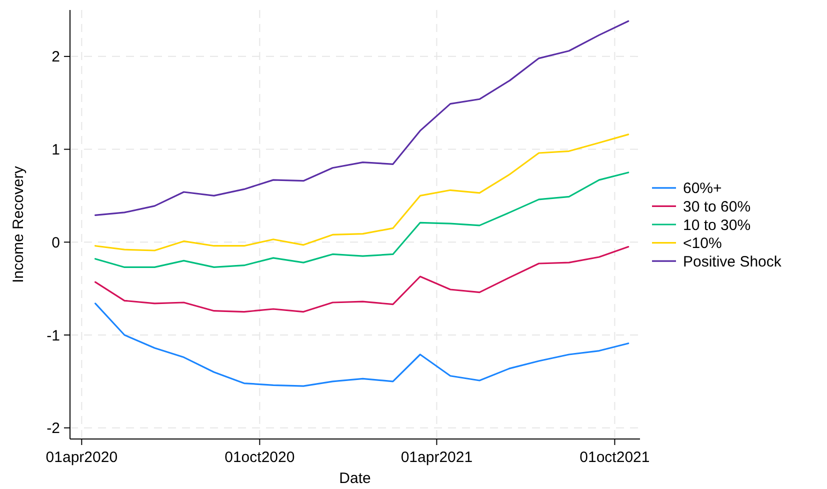 This screenshot has width=827, height=489. Describe the element at coordinates (702, 189) in the screenshot. I see `legend-label: 60%+` at that location.